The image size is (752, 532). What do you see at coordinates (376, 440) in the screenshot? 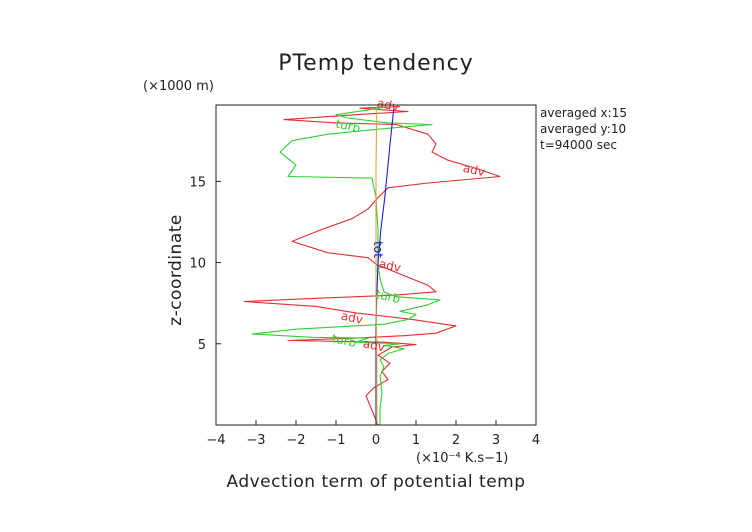
I see `x-tick-label: 0` at bounding box center [376, 440].